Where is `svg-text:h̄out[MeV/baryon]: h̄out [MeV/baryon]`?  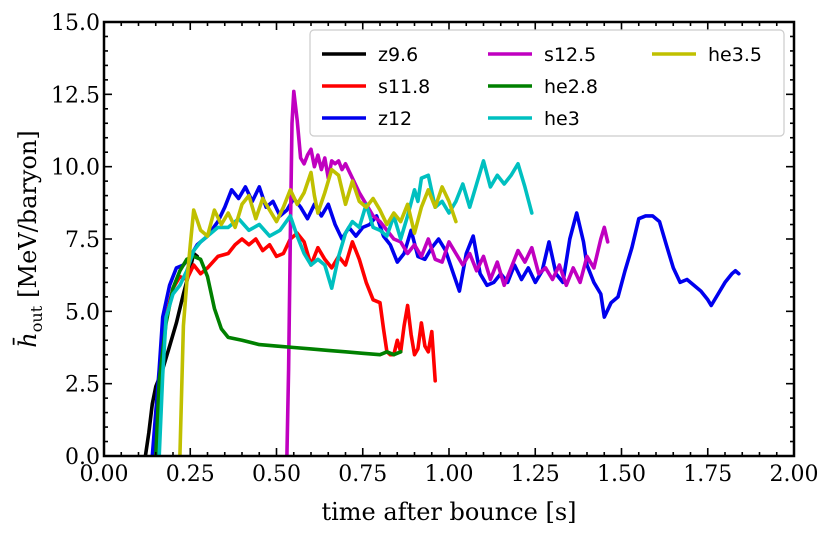 svg-text:h̄out[MeV/baryon]: h̄out [MeV/baryon] is located at coordinates (29, 238).